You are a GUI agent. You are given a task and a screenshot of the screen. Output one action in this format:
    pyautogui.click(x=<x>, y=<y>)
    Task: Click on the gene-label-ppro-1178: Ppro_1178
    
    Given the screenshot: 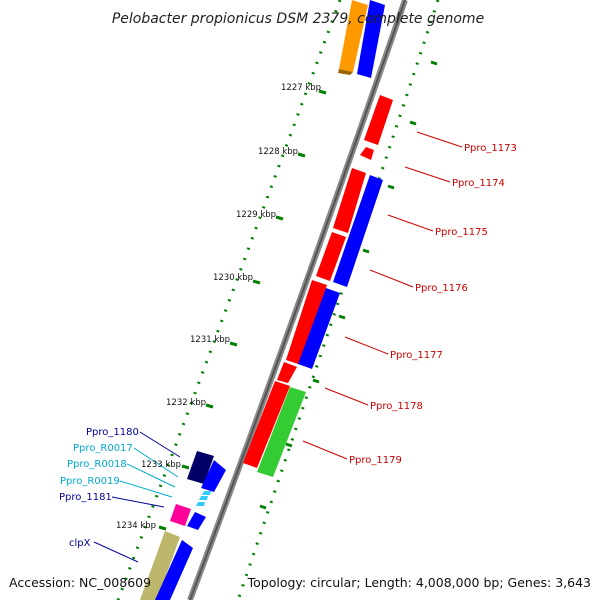 What is the action you would take?
    pyautogui.click(x=396, y=406)
    